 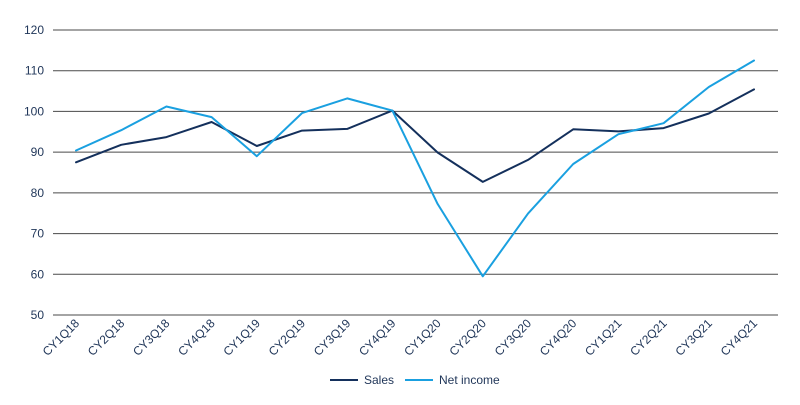 What do you see at coordinates (196, 337) in the screenshot?
I see `x-tick-label: CY4Q18` at bounding box center [196, 337].